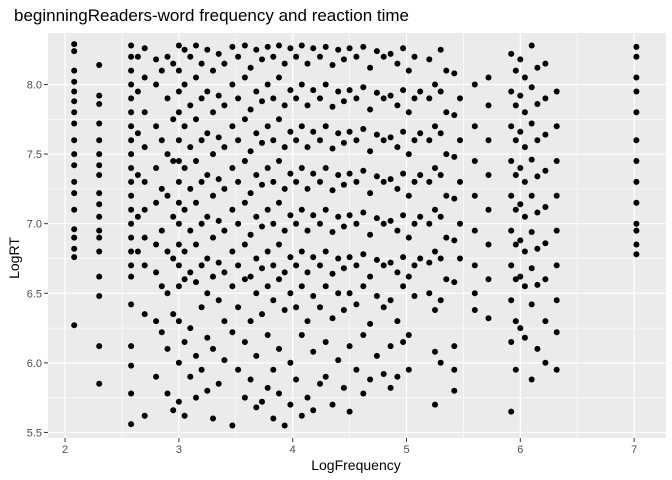 The image size is (672, 480). I want to click on x-tick-label: 3, so click(179, 450).